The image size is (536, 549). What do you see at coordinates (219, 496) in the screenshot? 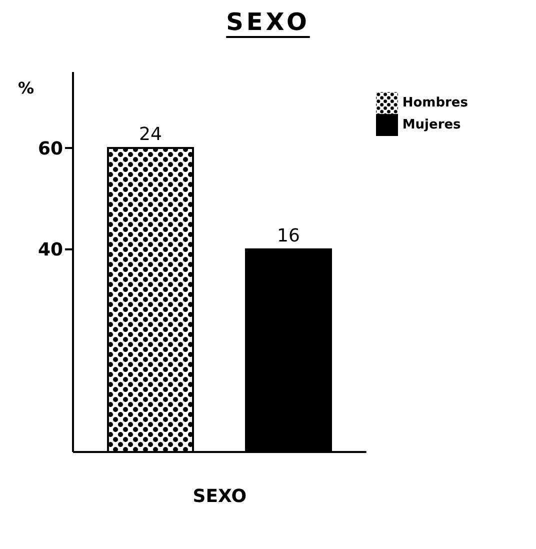
I see `x-axis-title: SEXO` at bounding box center [219, 496].